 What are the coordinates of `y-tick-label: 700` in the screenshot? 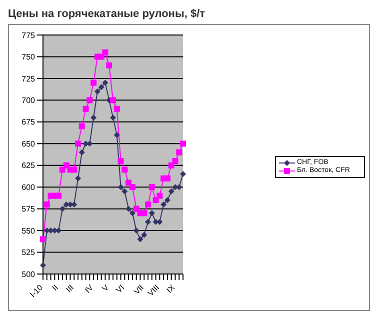 It's located at (29, 101).